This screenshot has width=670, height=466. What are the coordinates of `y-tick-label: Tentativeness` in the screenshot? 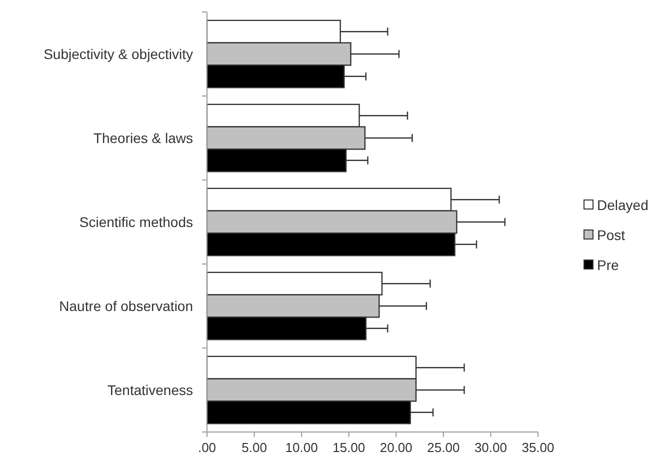 It's located at (150, 390).